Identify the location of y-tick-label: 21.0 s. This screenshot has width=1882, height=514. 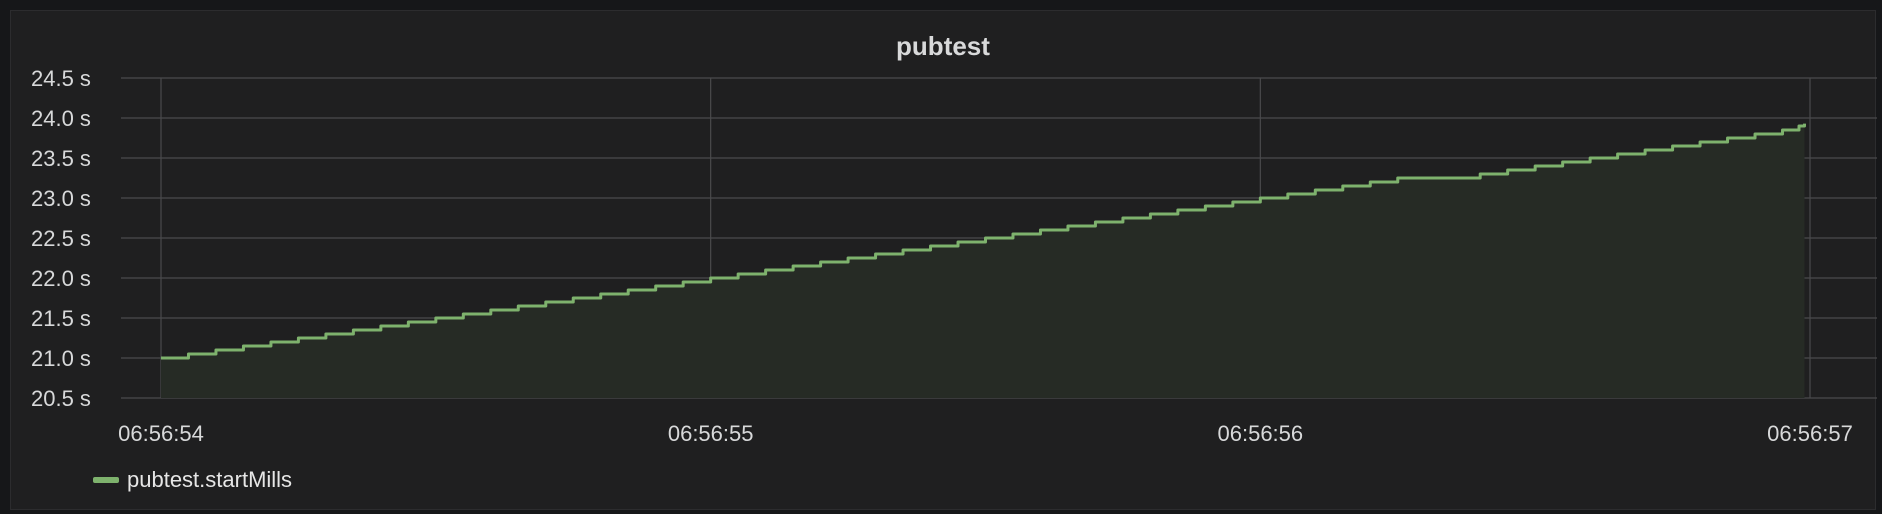
(61, 358).